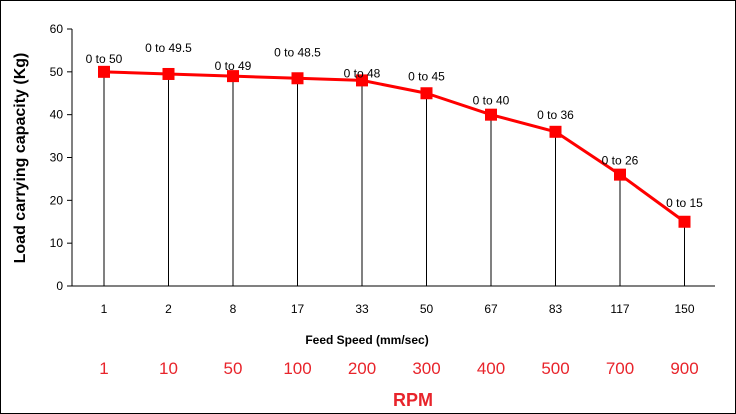 The width and height of the screenshot is (736, 414). I want to click on data-label: 0 to 26, so click(620, 161).